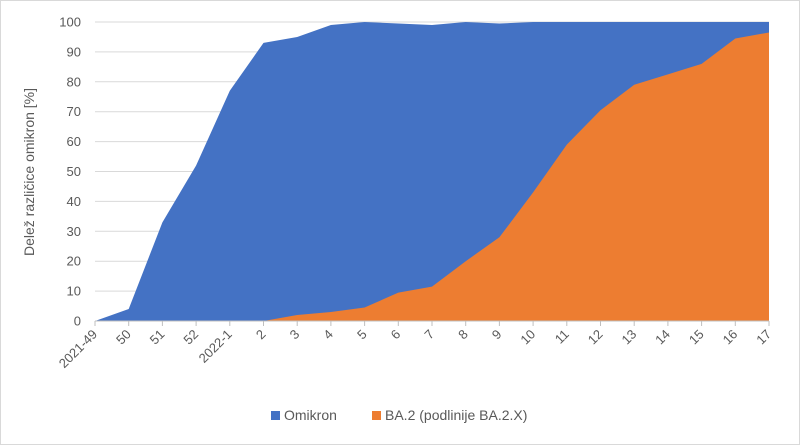 The image size is (800, 445). Describe the element at coordinates (595, 337) in the screenshot. I see `x-tick-label: 12` at that location.